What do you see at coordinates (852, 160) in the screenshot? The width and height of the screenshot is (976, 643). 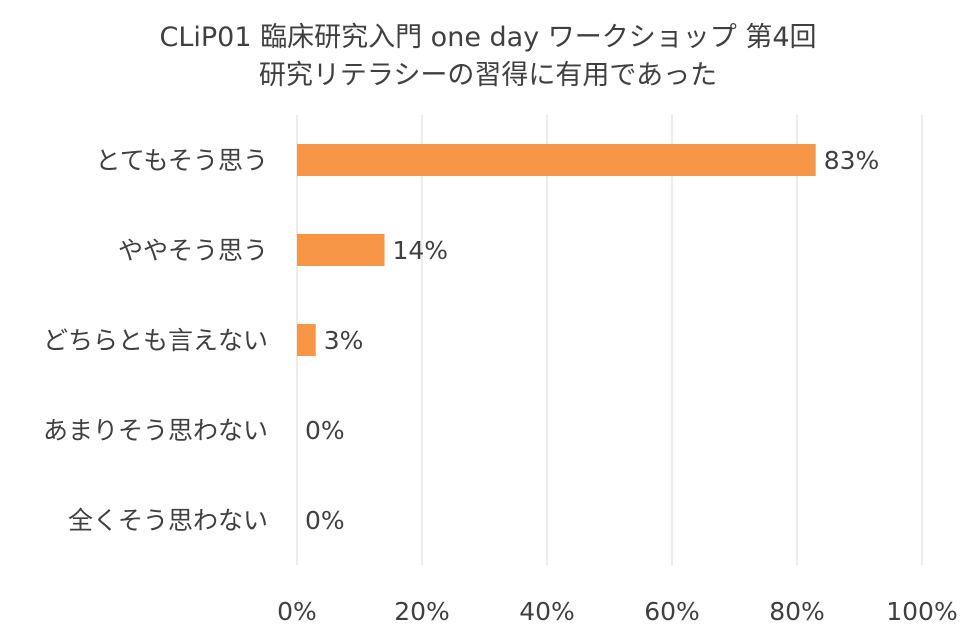 I see `value-label: 83%` at bounding box center [852, 160].